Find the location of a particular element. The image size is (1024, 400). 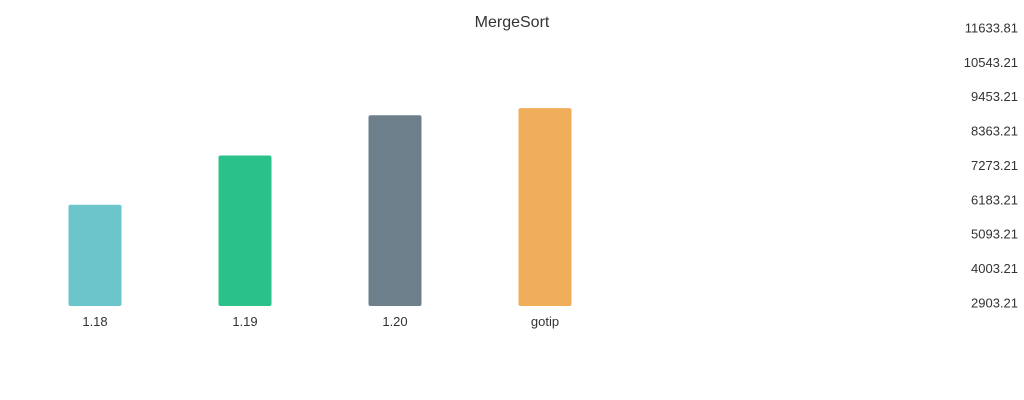

category-label-1.20: 1.20 is located at coordinates (394, 321).